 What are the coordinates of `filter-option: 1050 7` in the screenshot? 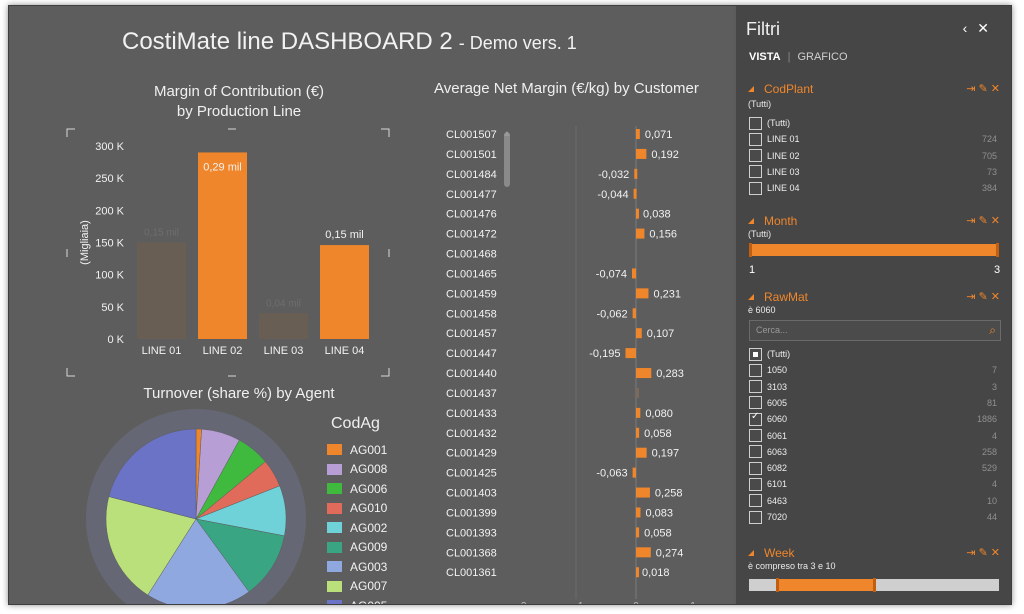 It's located at (873, 370).